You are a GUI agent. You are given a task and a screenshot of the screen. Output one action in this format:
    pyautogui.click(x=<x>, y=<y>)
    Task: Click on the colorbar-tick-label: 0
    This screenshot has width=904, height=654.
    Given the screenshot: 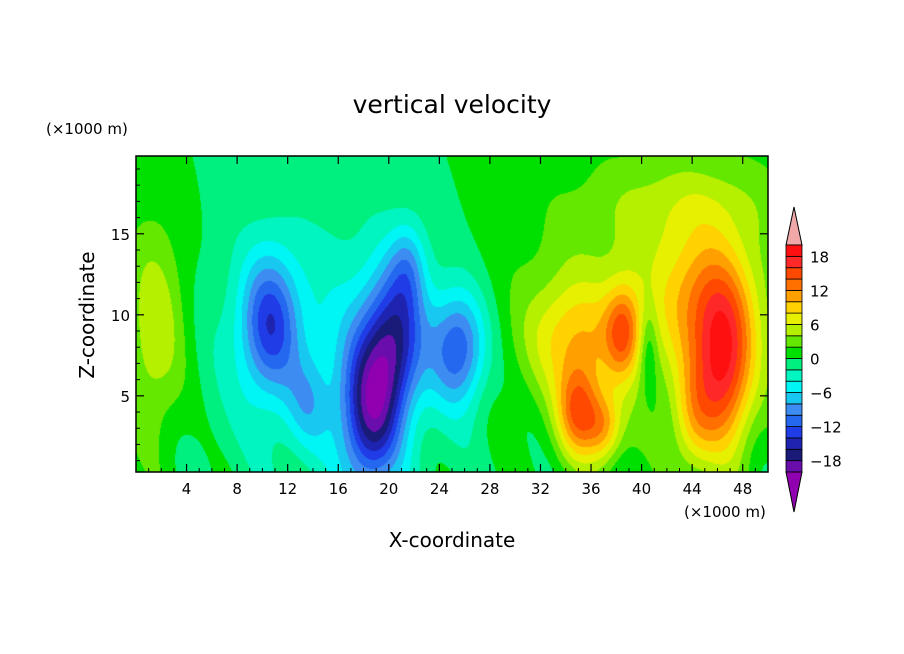 What is the action you would take?
    pyautogui.click(x=815, y=360)
    